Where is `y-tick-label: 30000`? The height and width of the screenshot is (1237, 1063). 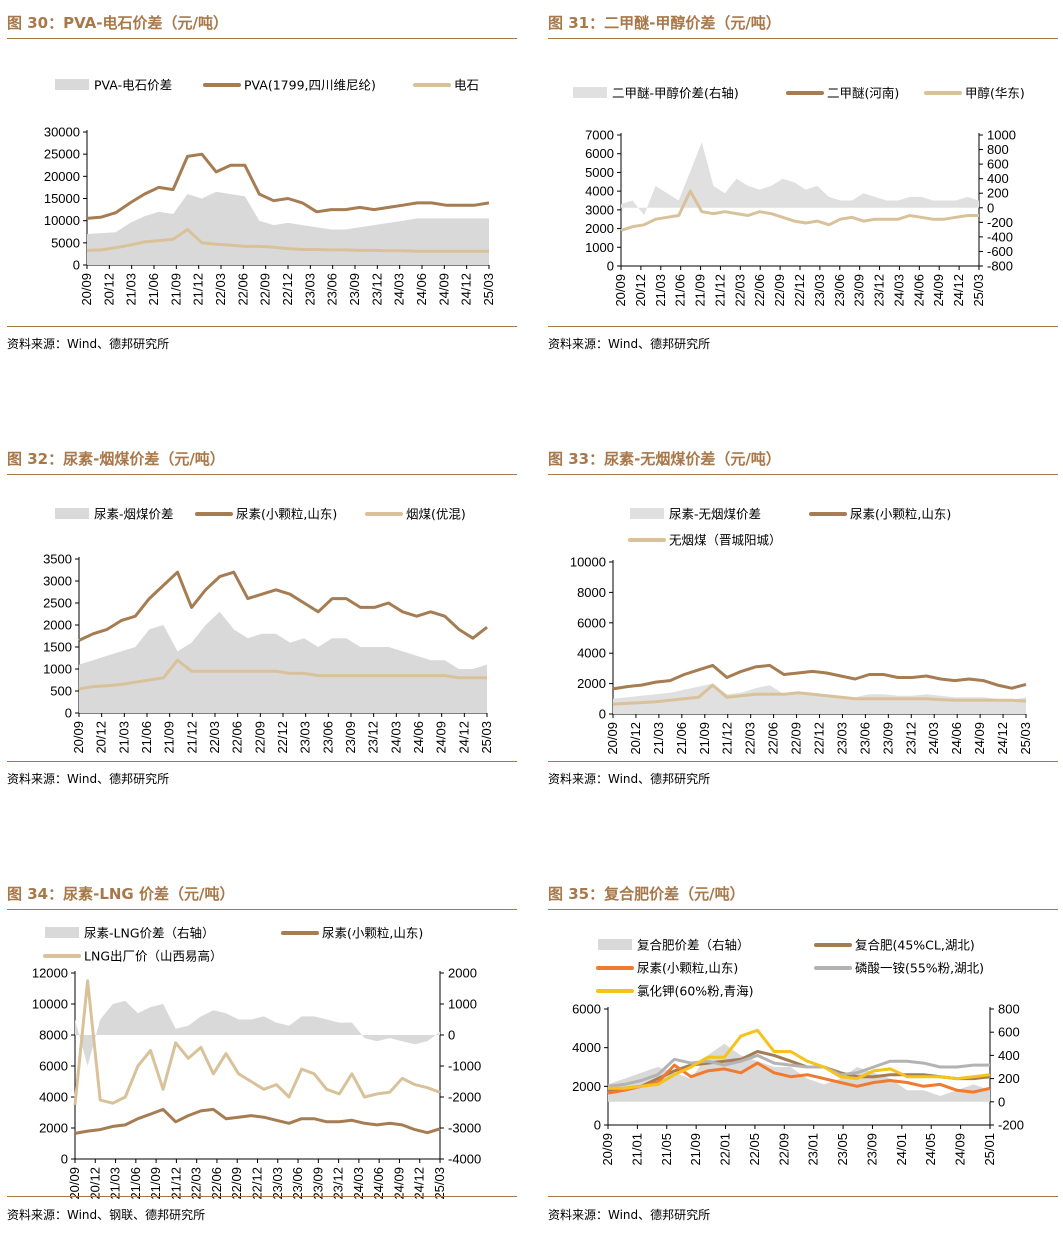
y-tick-label: 30000 is located at coordinates (62, 132).